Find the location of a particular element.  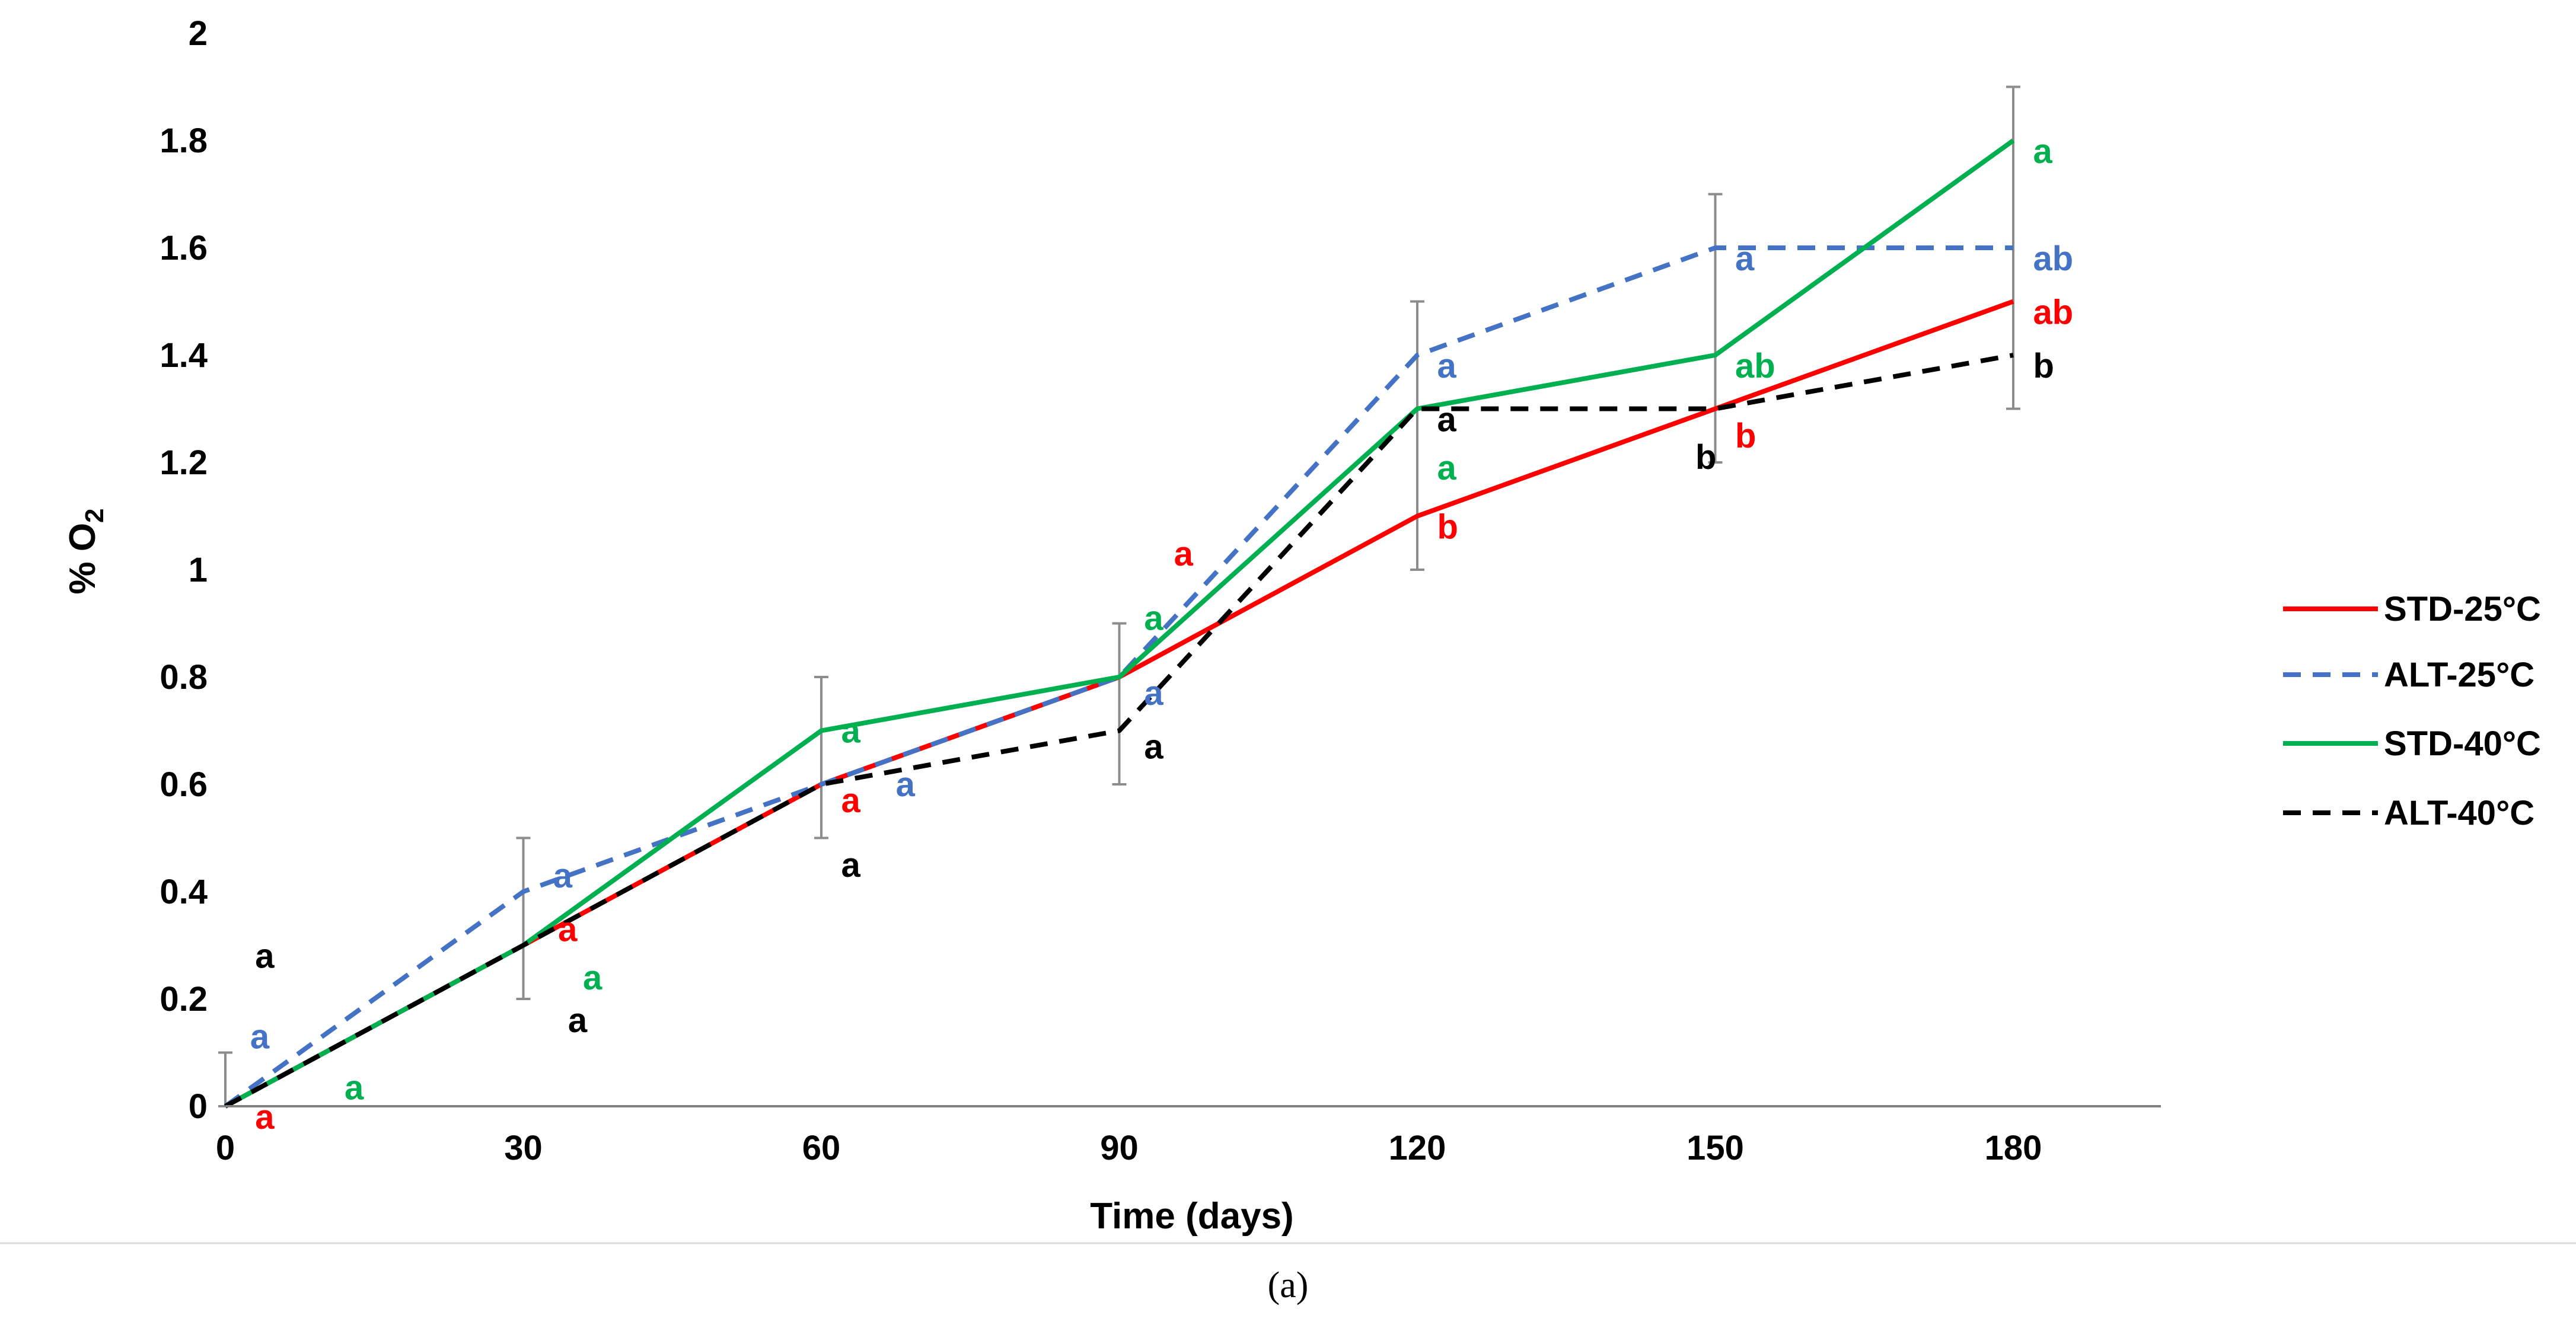

x-tick-label: 0 is located at coordinates (225, 1148).